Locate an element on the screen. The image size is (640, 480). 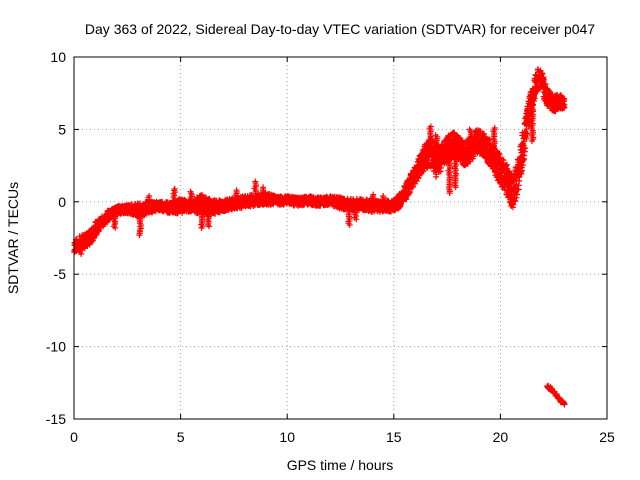
x-tick-label: 25 is located at coordinates (607, 437).